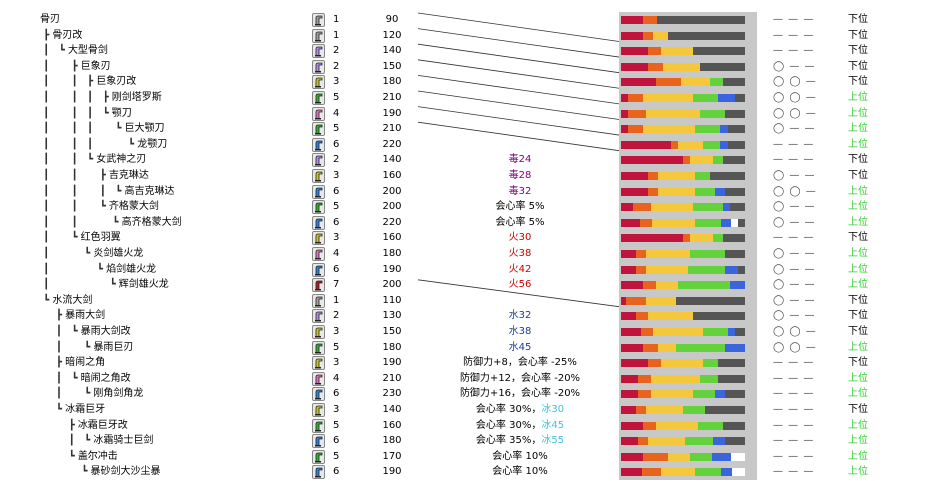 Image resolution: width=929 pixels, height=481 pixels. What do you see at coordinates (99, 207) in the screenshot?
I see `tree-node: ┃ ┃ ┗ 齐格蒙大剑` at bounding box center [99, 207].